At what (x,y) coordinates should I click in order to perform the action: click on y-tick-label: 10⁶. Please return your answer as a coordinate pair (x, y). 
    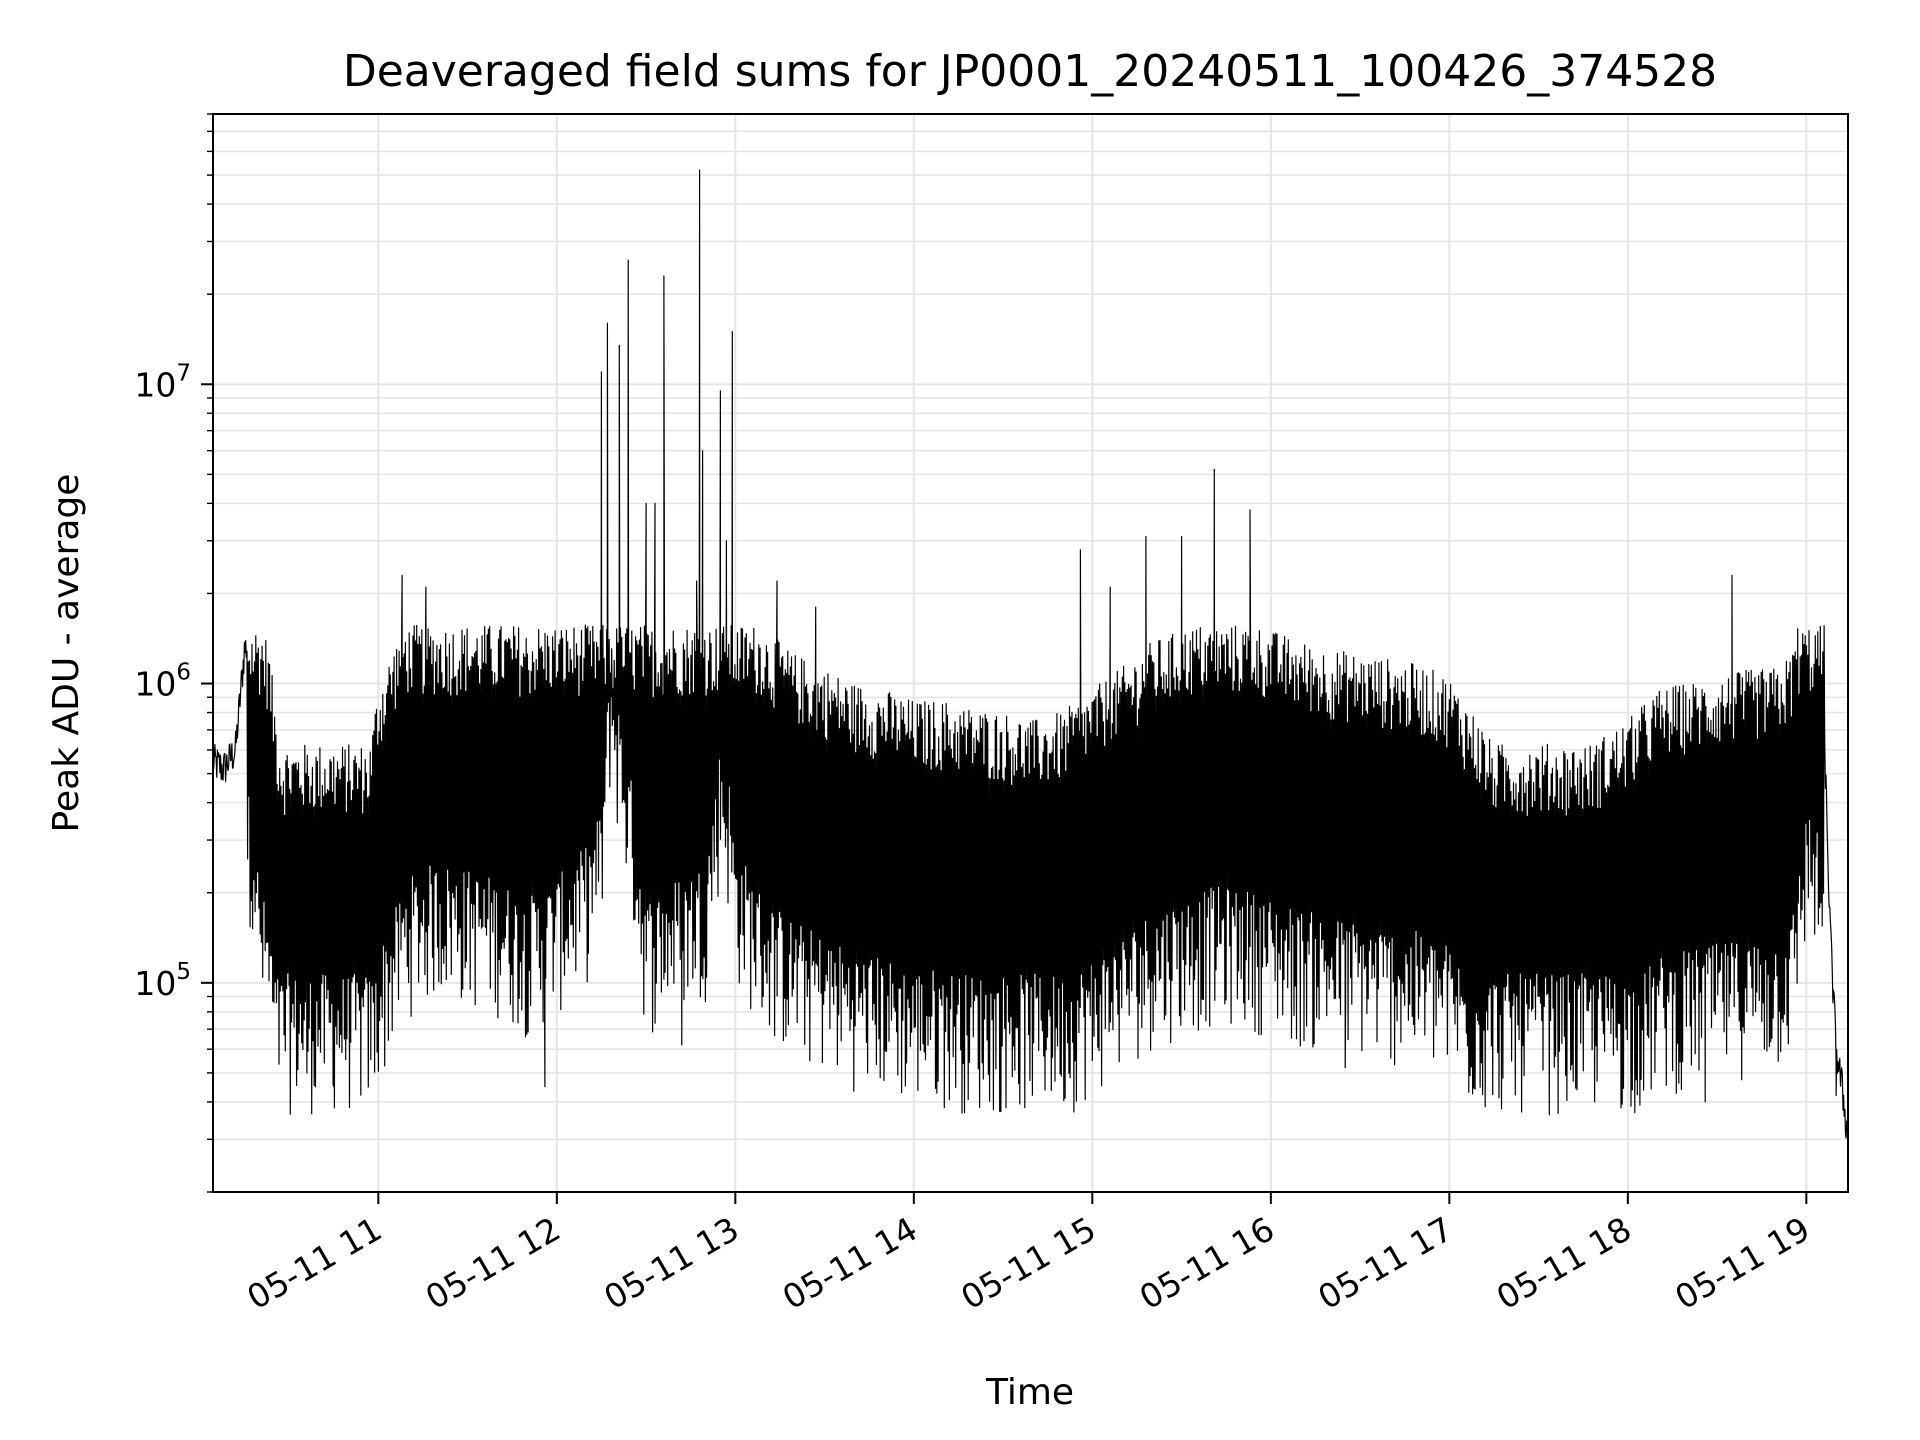
    Looking at the image, I should click on (162, 682).